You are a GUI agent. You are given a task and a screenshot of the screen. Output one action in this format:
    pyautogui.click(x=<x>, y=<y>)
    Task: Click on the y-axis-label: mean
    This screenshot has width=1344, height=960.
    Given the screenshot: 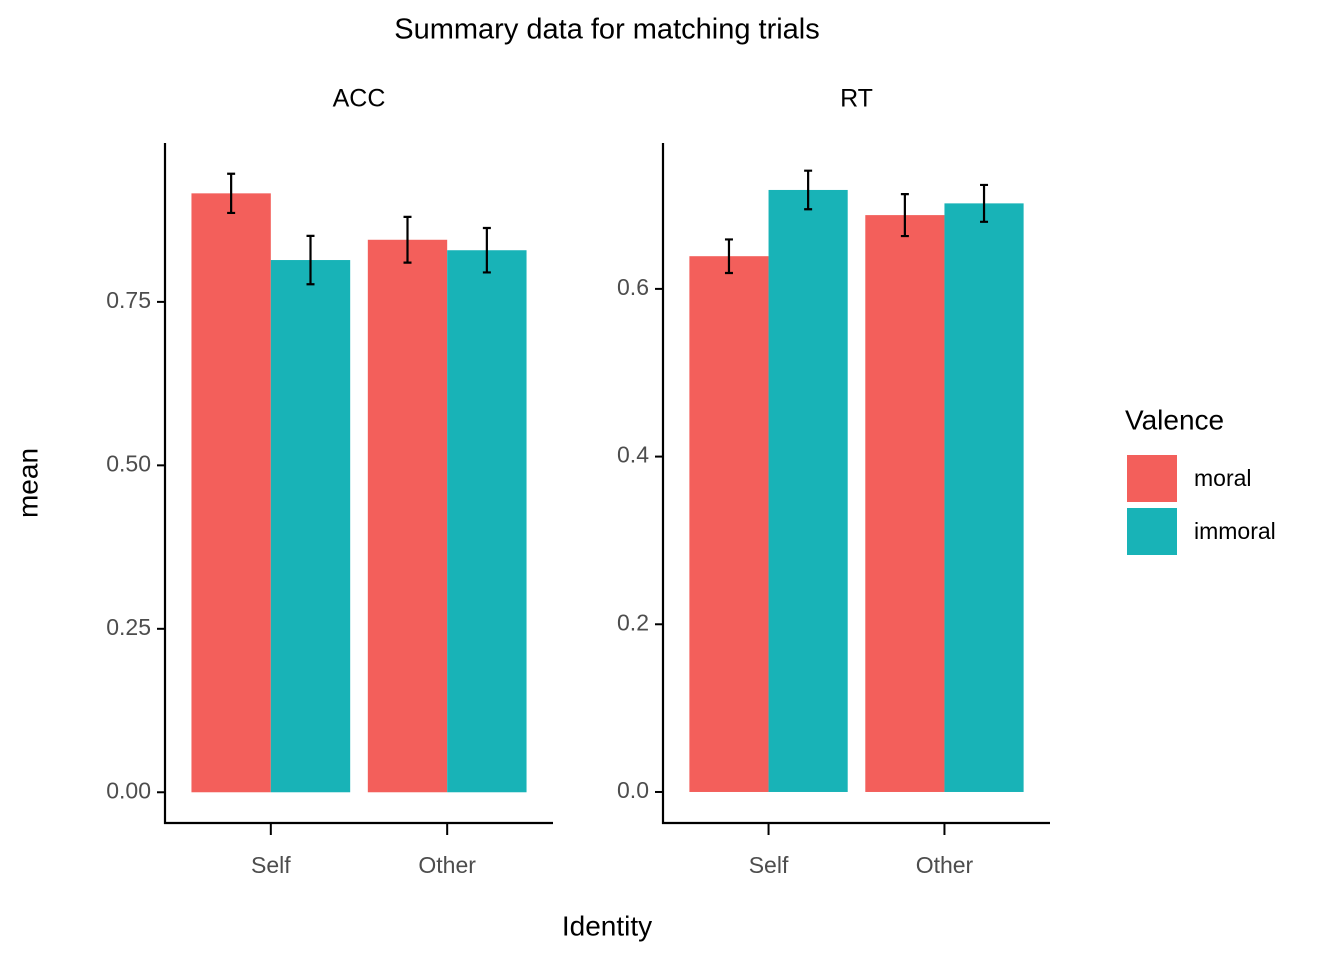 What is the action you would take?
    pyautogui.click(x=27, y=483)
    